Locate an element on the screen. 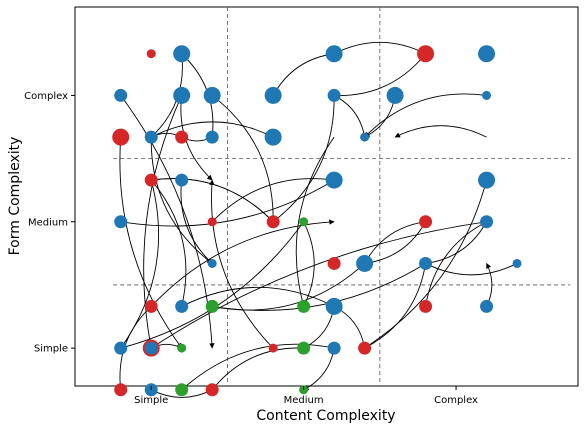  y-ticks: Simple Medium Complex is located at coordinates (49, 223).